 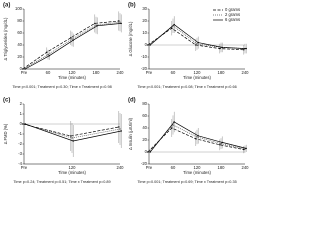 I want to click on y-tick-label: -10, so click(x=144, y=56).